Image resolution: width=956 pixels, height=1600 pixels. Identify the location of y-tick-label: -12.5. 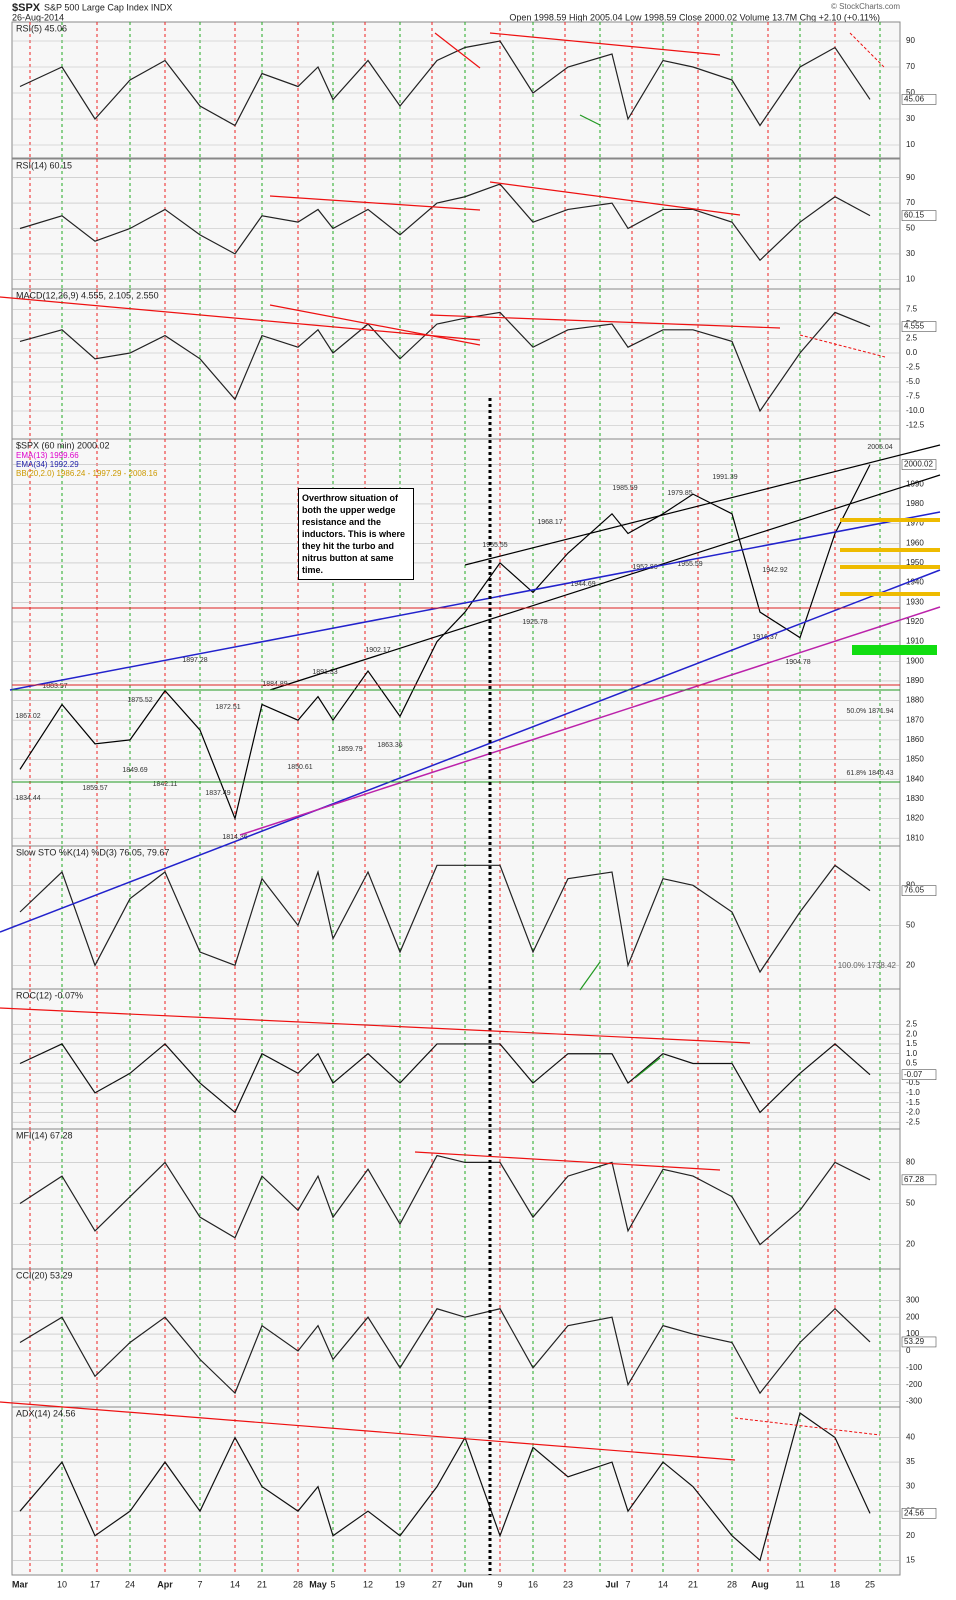
(915, 425).